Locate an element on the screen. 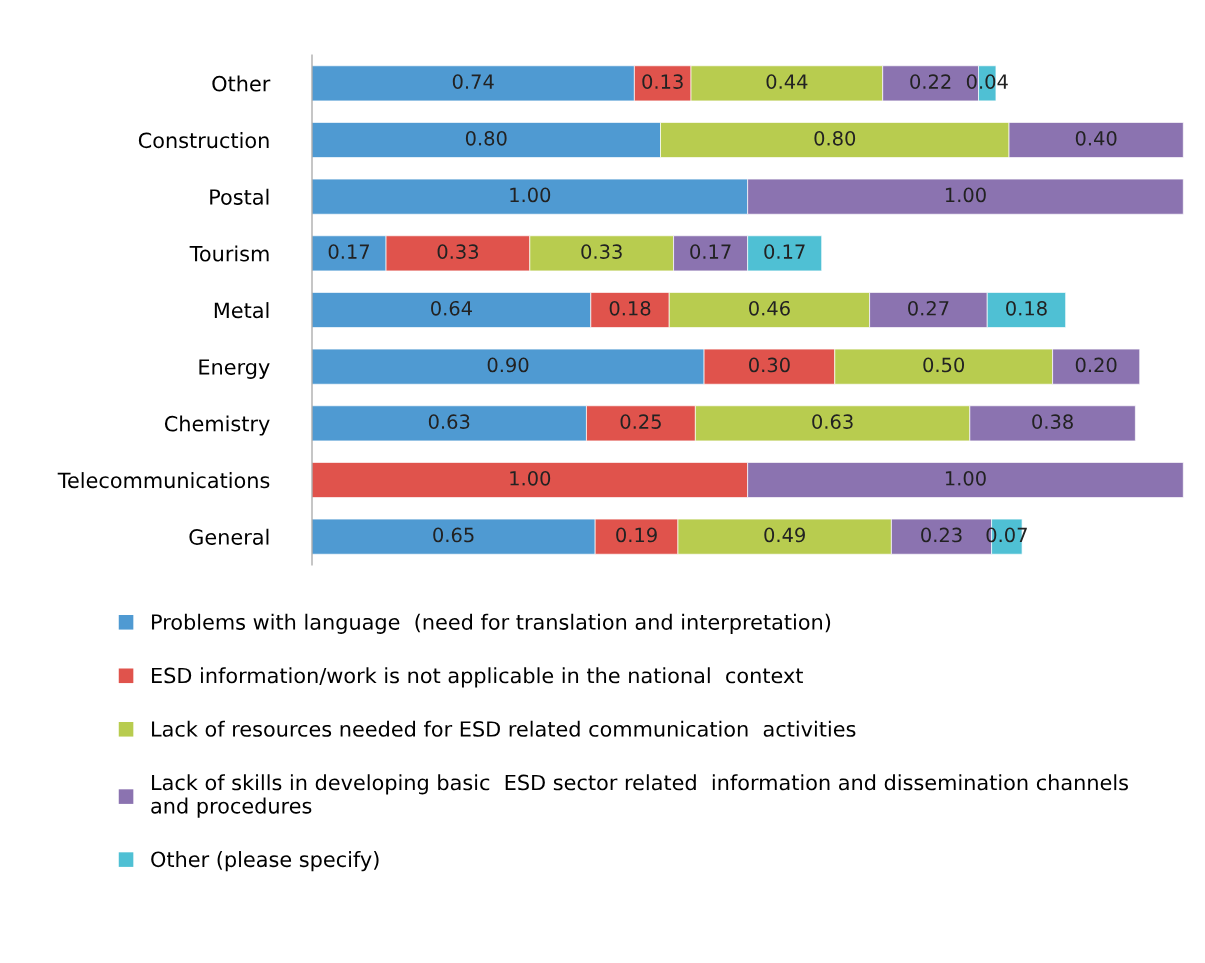 The height and width of the screenshot is (963, 1205). data-label: 0.40 is located at coordinates (1096, 138).